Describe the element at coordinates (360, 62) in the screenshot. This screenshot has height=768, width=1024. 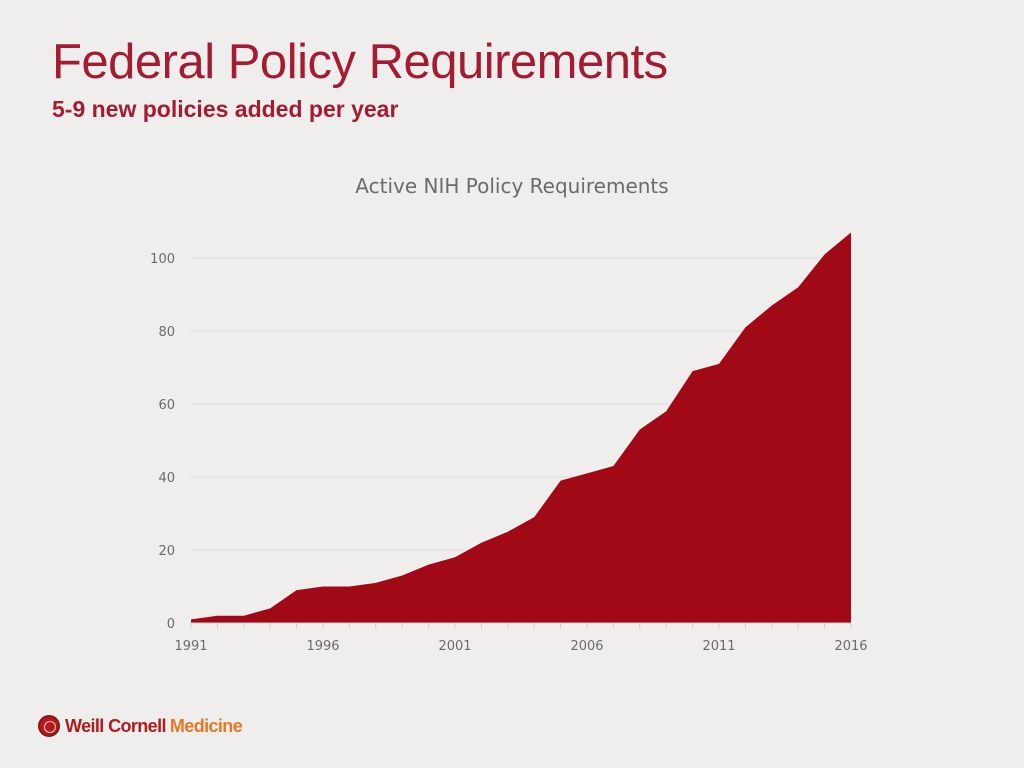
I see `slide-title: Federal Policy Requirements` at that location.